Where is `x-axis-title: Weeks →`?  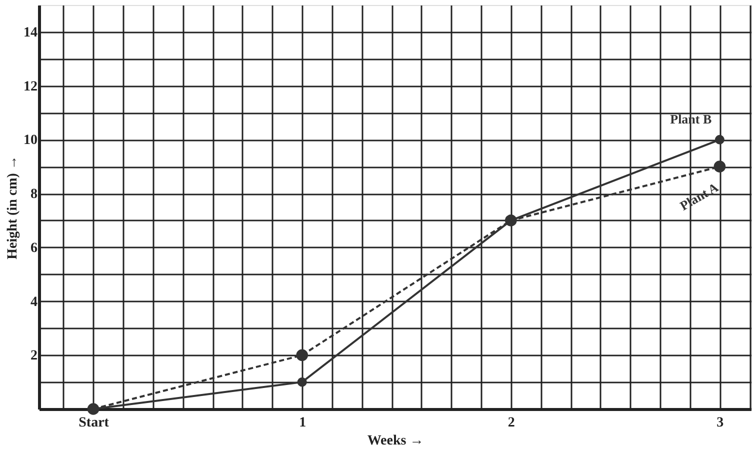
x-axis-title: Weeks → is located at coordinates (395, 441).